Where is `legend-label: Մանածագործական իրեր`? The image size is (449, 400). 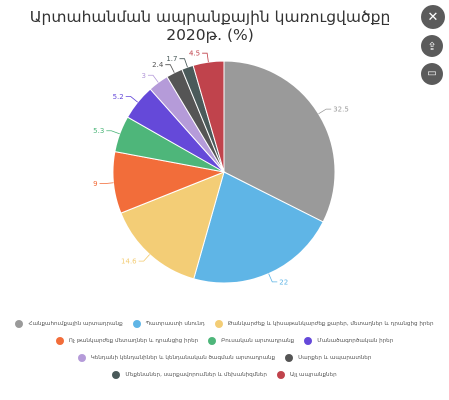 legend-label: Մանածագործական իրեր is located at coordinates (355, 341).